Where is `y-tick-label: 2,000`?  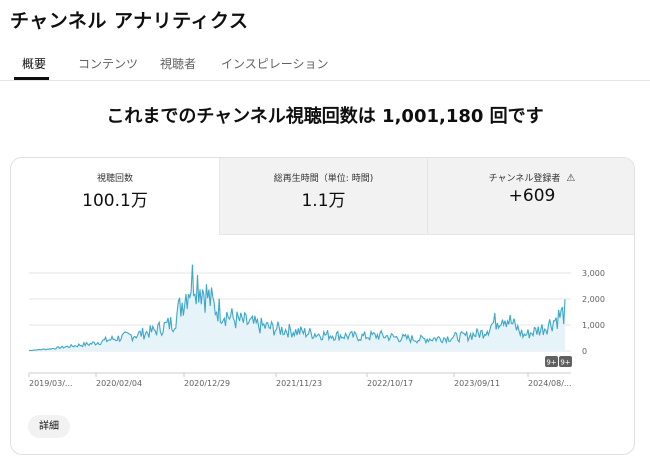 y-tick-label: 2,000 is located at coordinates (593, 299).